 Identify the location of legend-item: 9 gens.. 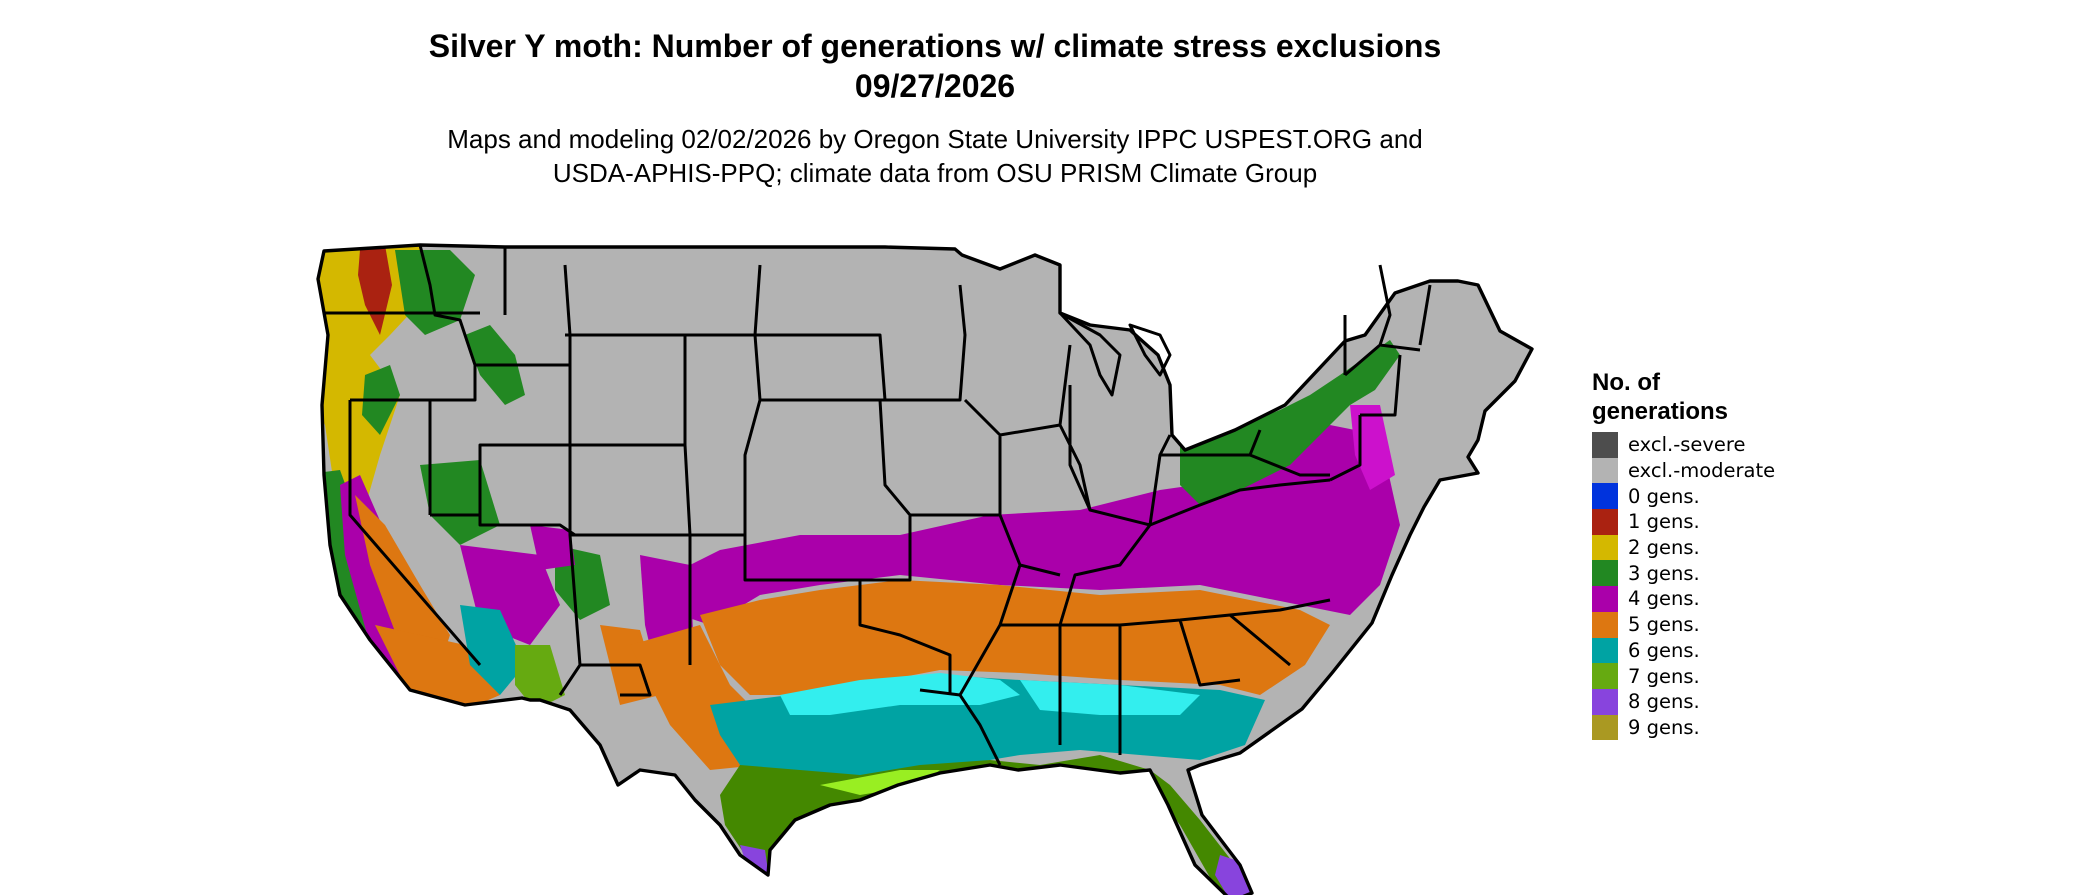
(1683, 727).